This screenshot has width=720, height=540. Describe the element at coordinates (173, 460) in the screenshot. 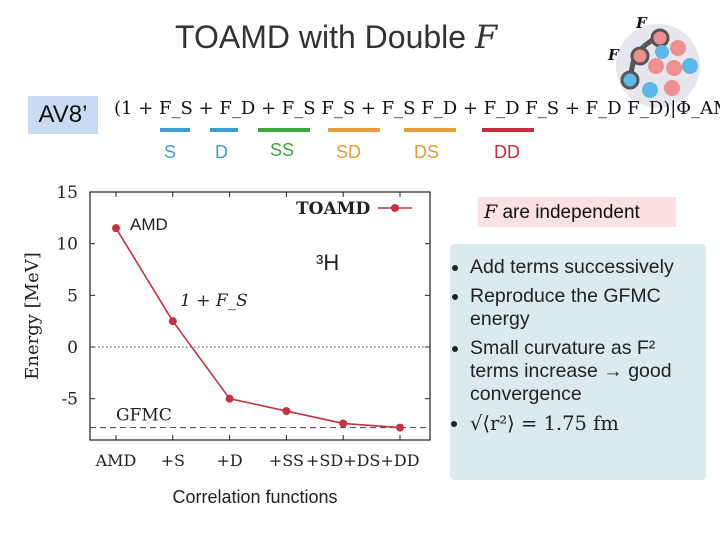

I see `x-tick-label: +S` at that location.